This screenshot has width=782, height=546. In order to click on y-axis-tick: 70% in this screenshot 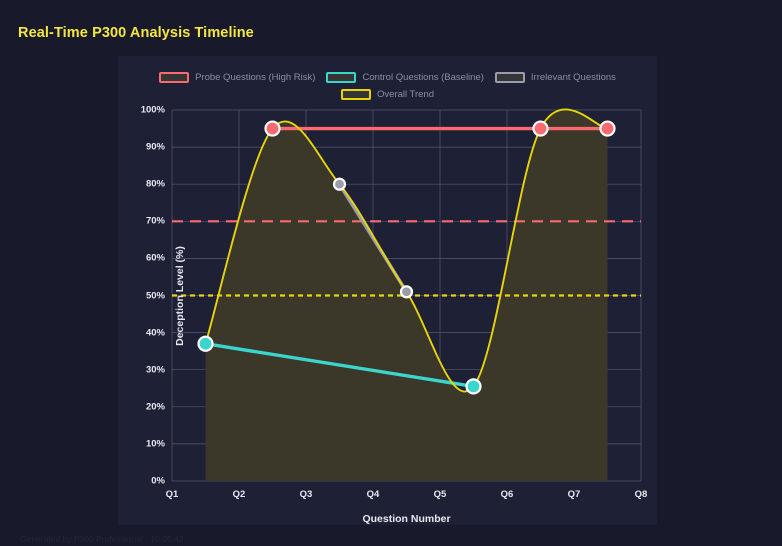, I will do `click(155, 221)`.